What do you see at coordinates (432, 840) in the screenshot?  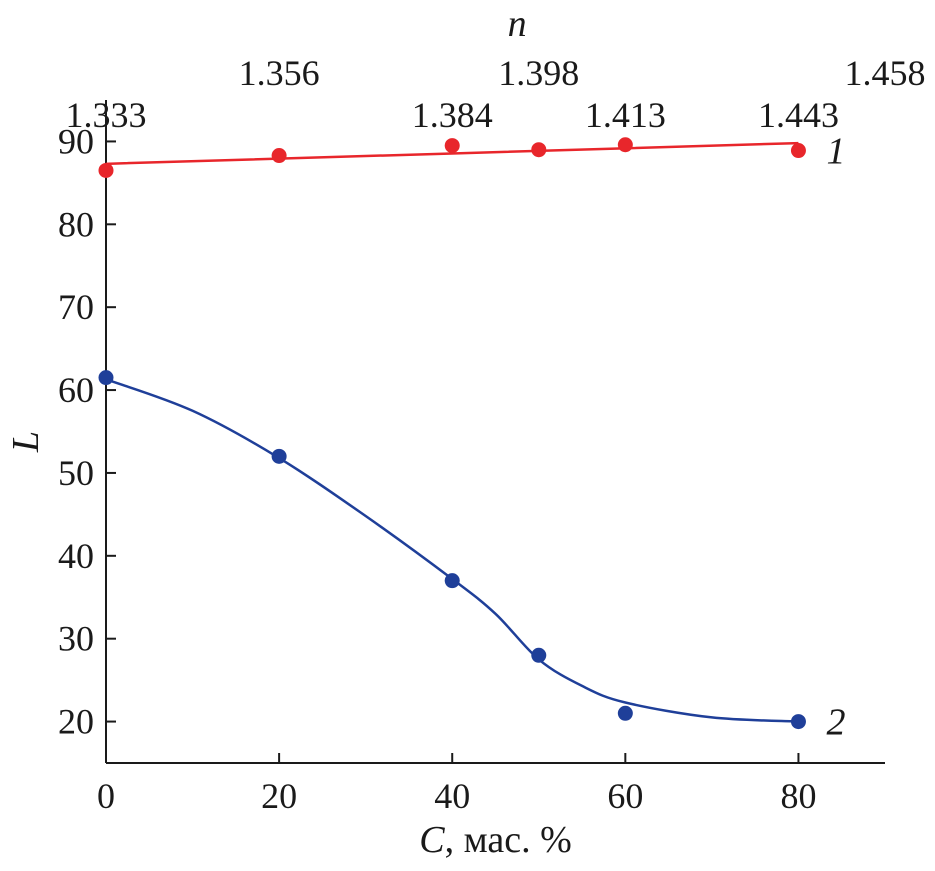 I see `x-axis-title-variable: C` at bounding box center [432, 840].